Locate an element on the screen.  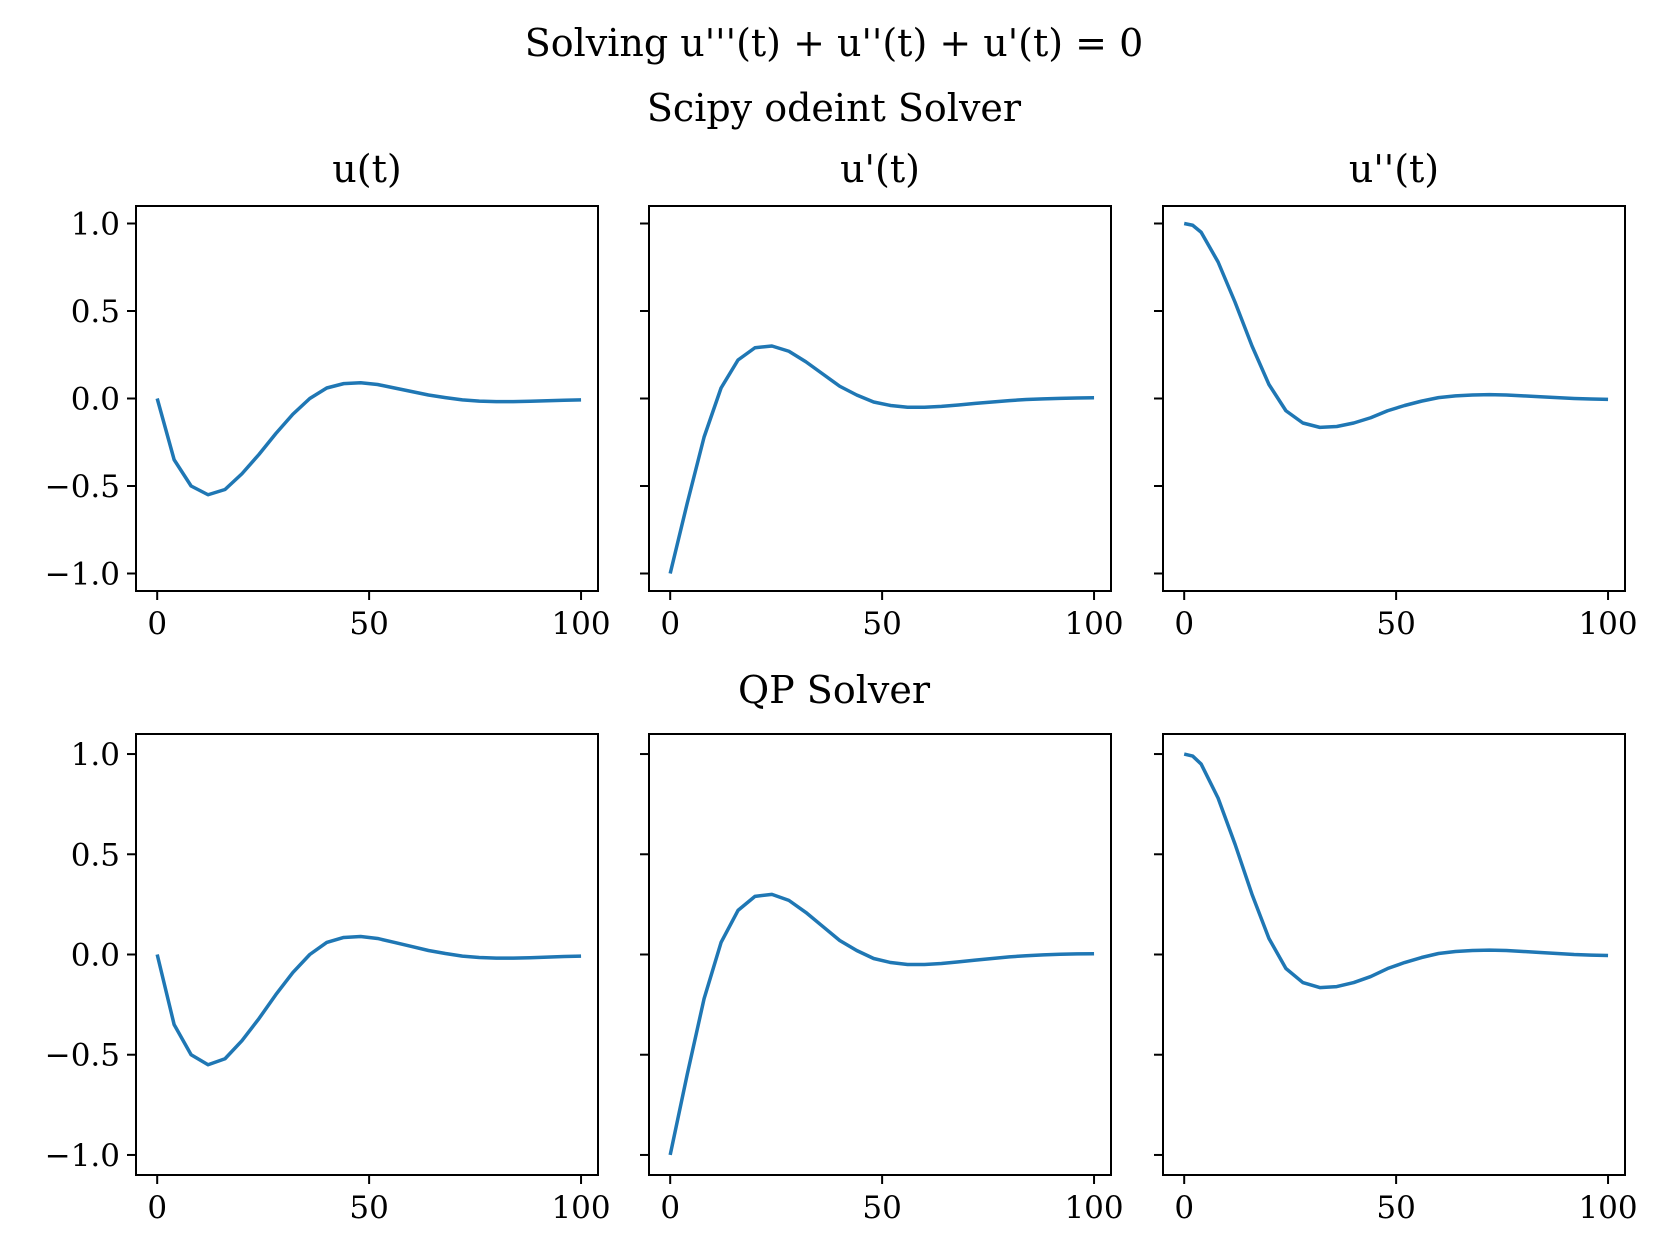
row-title-qp: QP Solver is located at coordinates (834, 690).